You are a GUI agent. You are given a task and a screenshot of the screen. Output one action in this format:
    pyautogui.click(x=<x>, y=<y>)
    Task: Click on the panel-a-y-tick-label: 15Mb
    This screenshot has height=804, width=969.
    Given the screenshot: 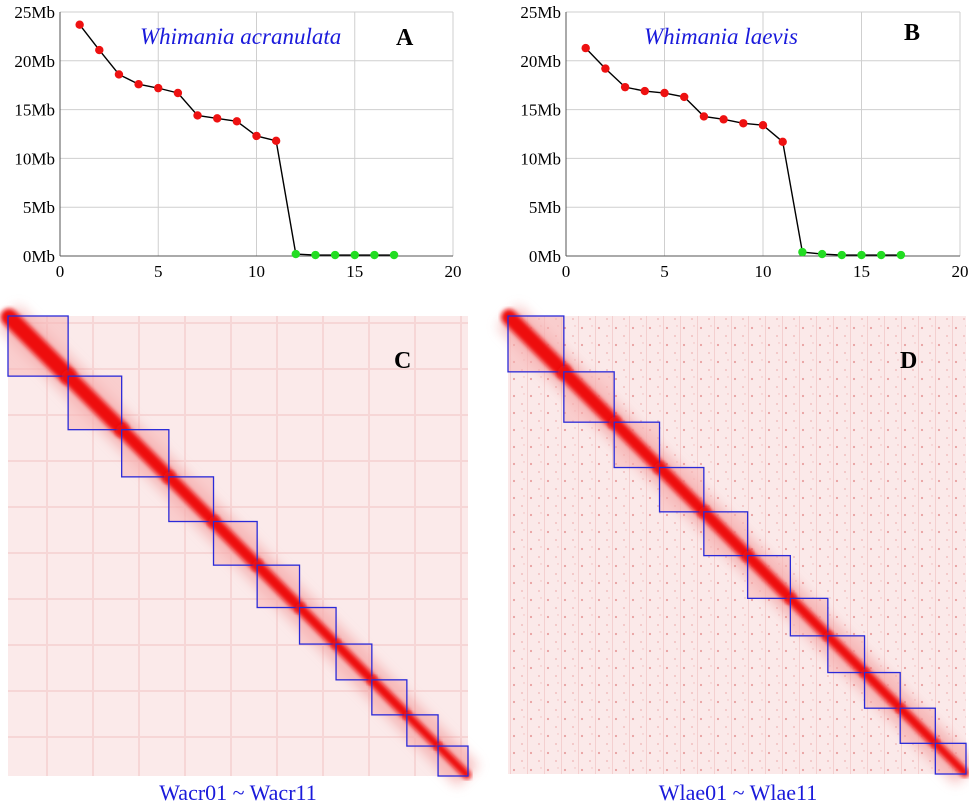 What is the action you would take?
    pyautogui.click(x=34, y=110)
    